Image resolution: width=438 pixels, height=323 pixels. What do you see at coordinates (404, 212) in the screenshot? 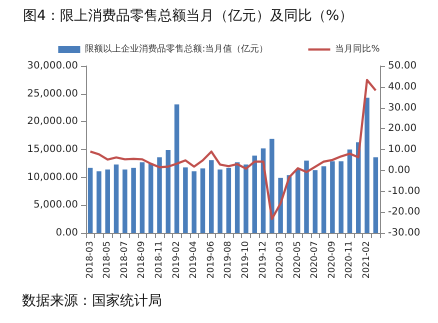
I see `y2-tick-label: -20.00` at bounding box center [404, 212].